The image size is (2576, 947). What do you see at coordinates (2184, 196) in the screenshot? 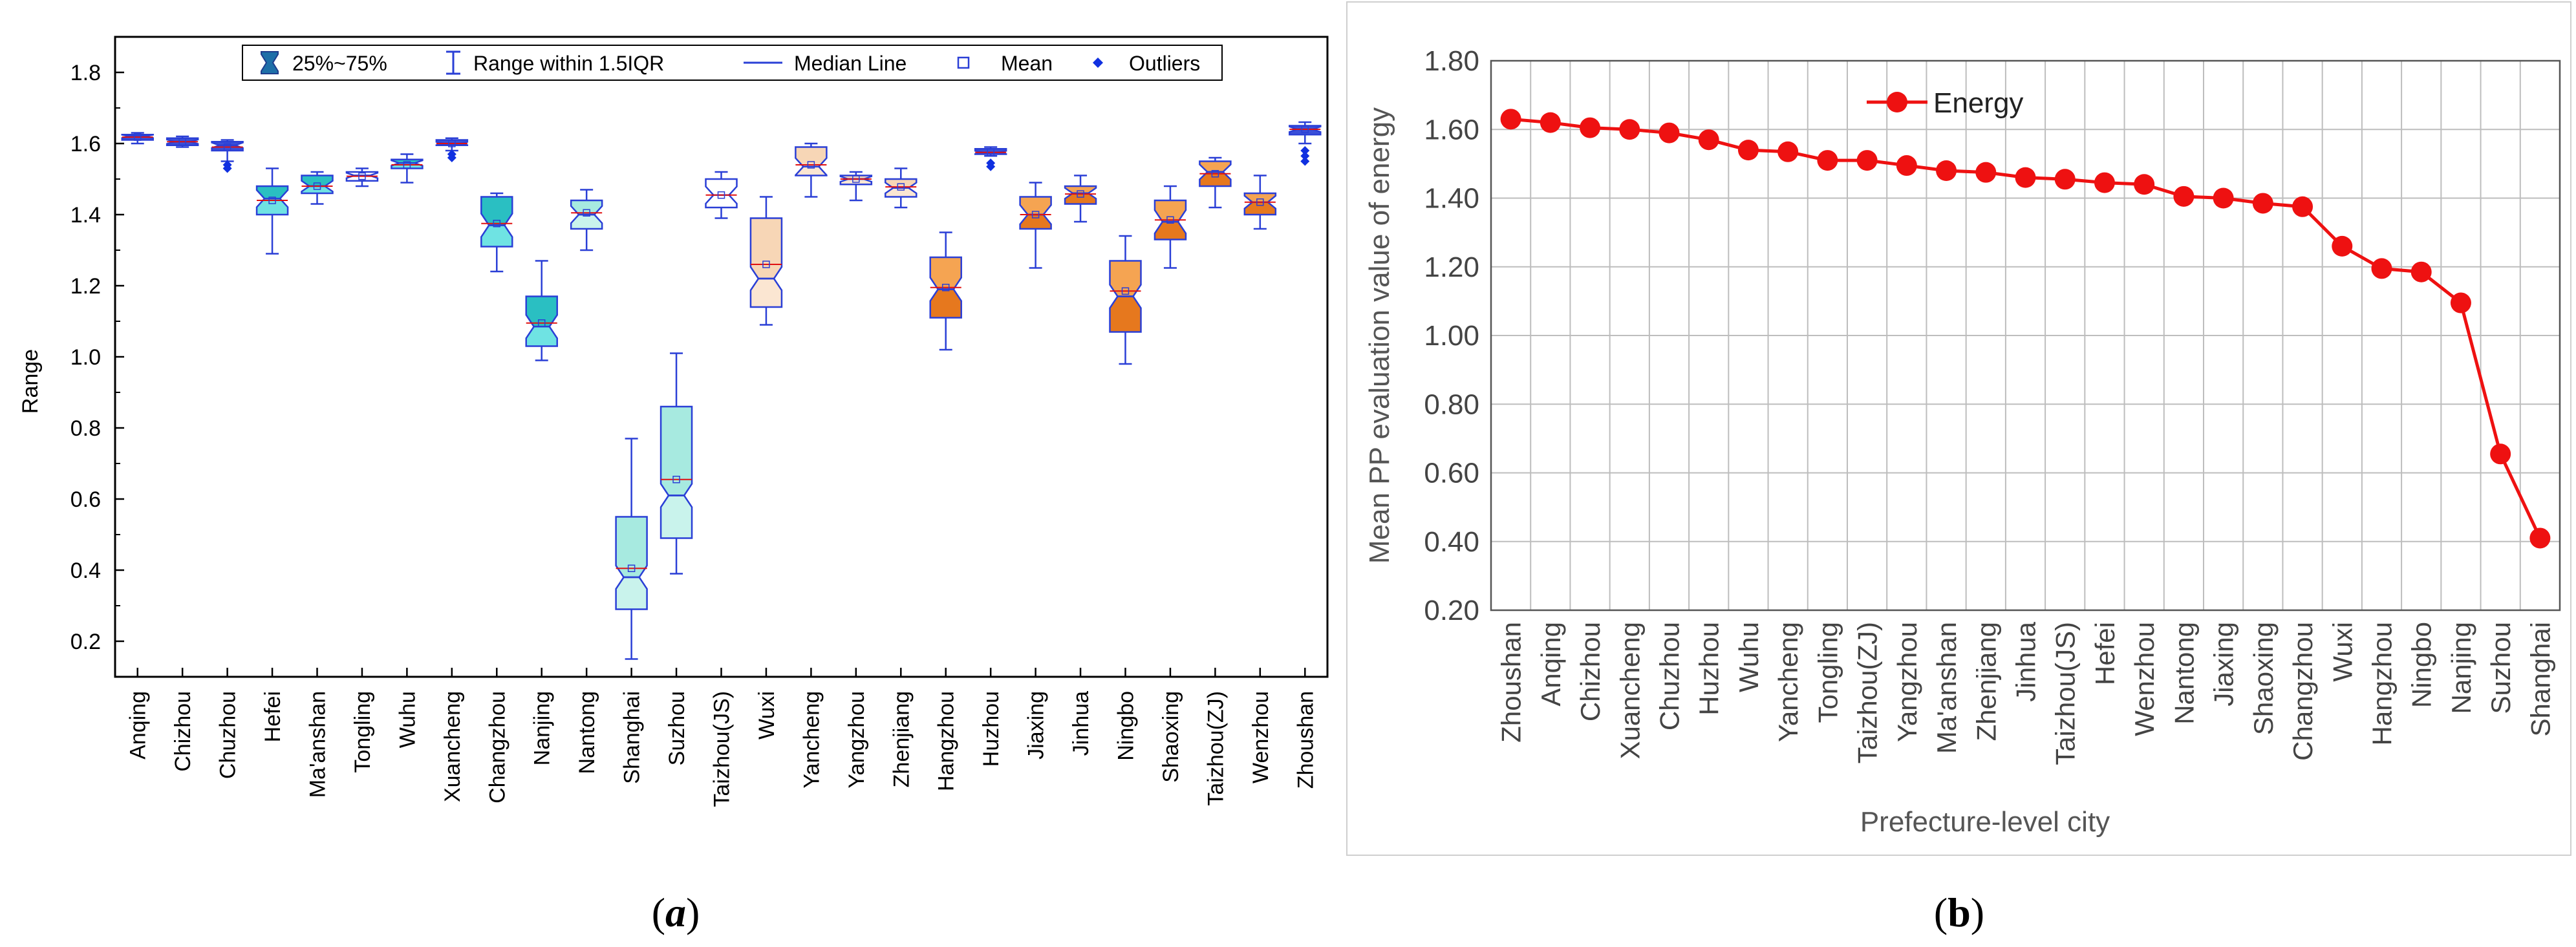
I see `energy-point-Nantong` at bounding box center [2184, 196].